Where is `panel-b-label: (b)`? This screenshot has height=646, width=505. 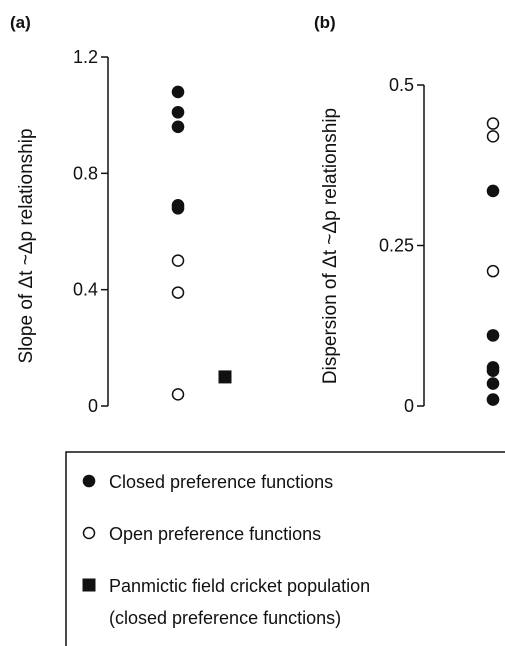 panel-b-label: (b) is located at coordinates (325, 22).